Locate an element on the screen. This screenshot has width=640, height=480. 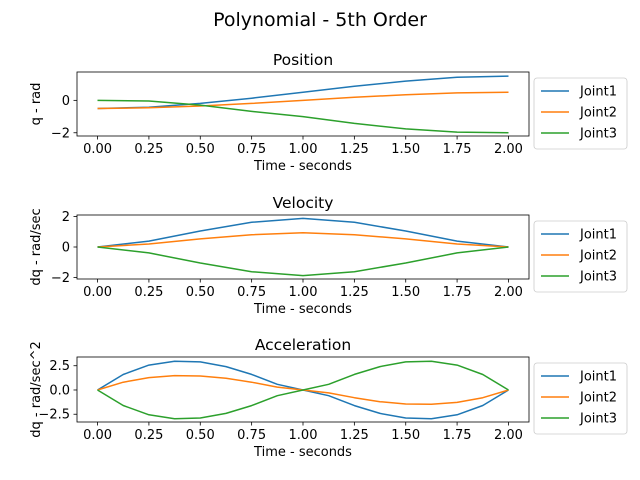
figure-suptitle: Polynomial - 5th Order is located at coordinates (320, 20).